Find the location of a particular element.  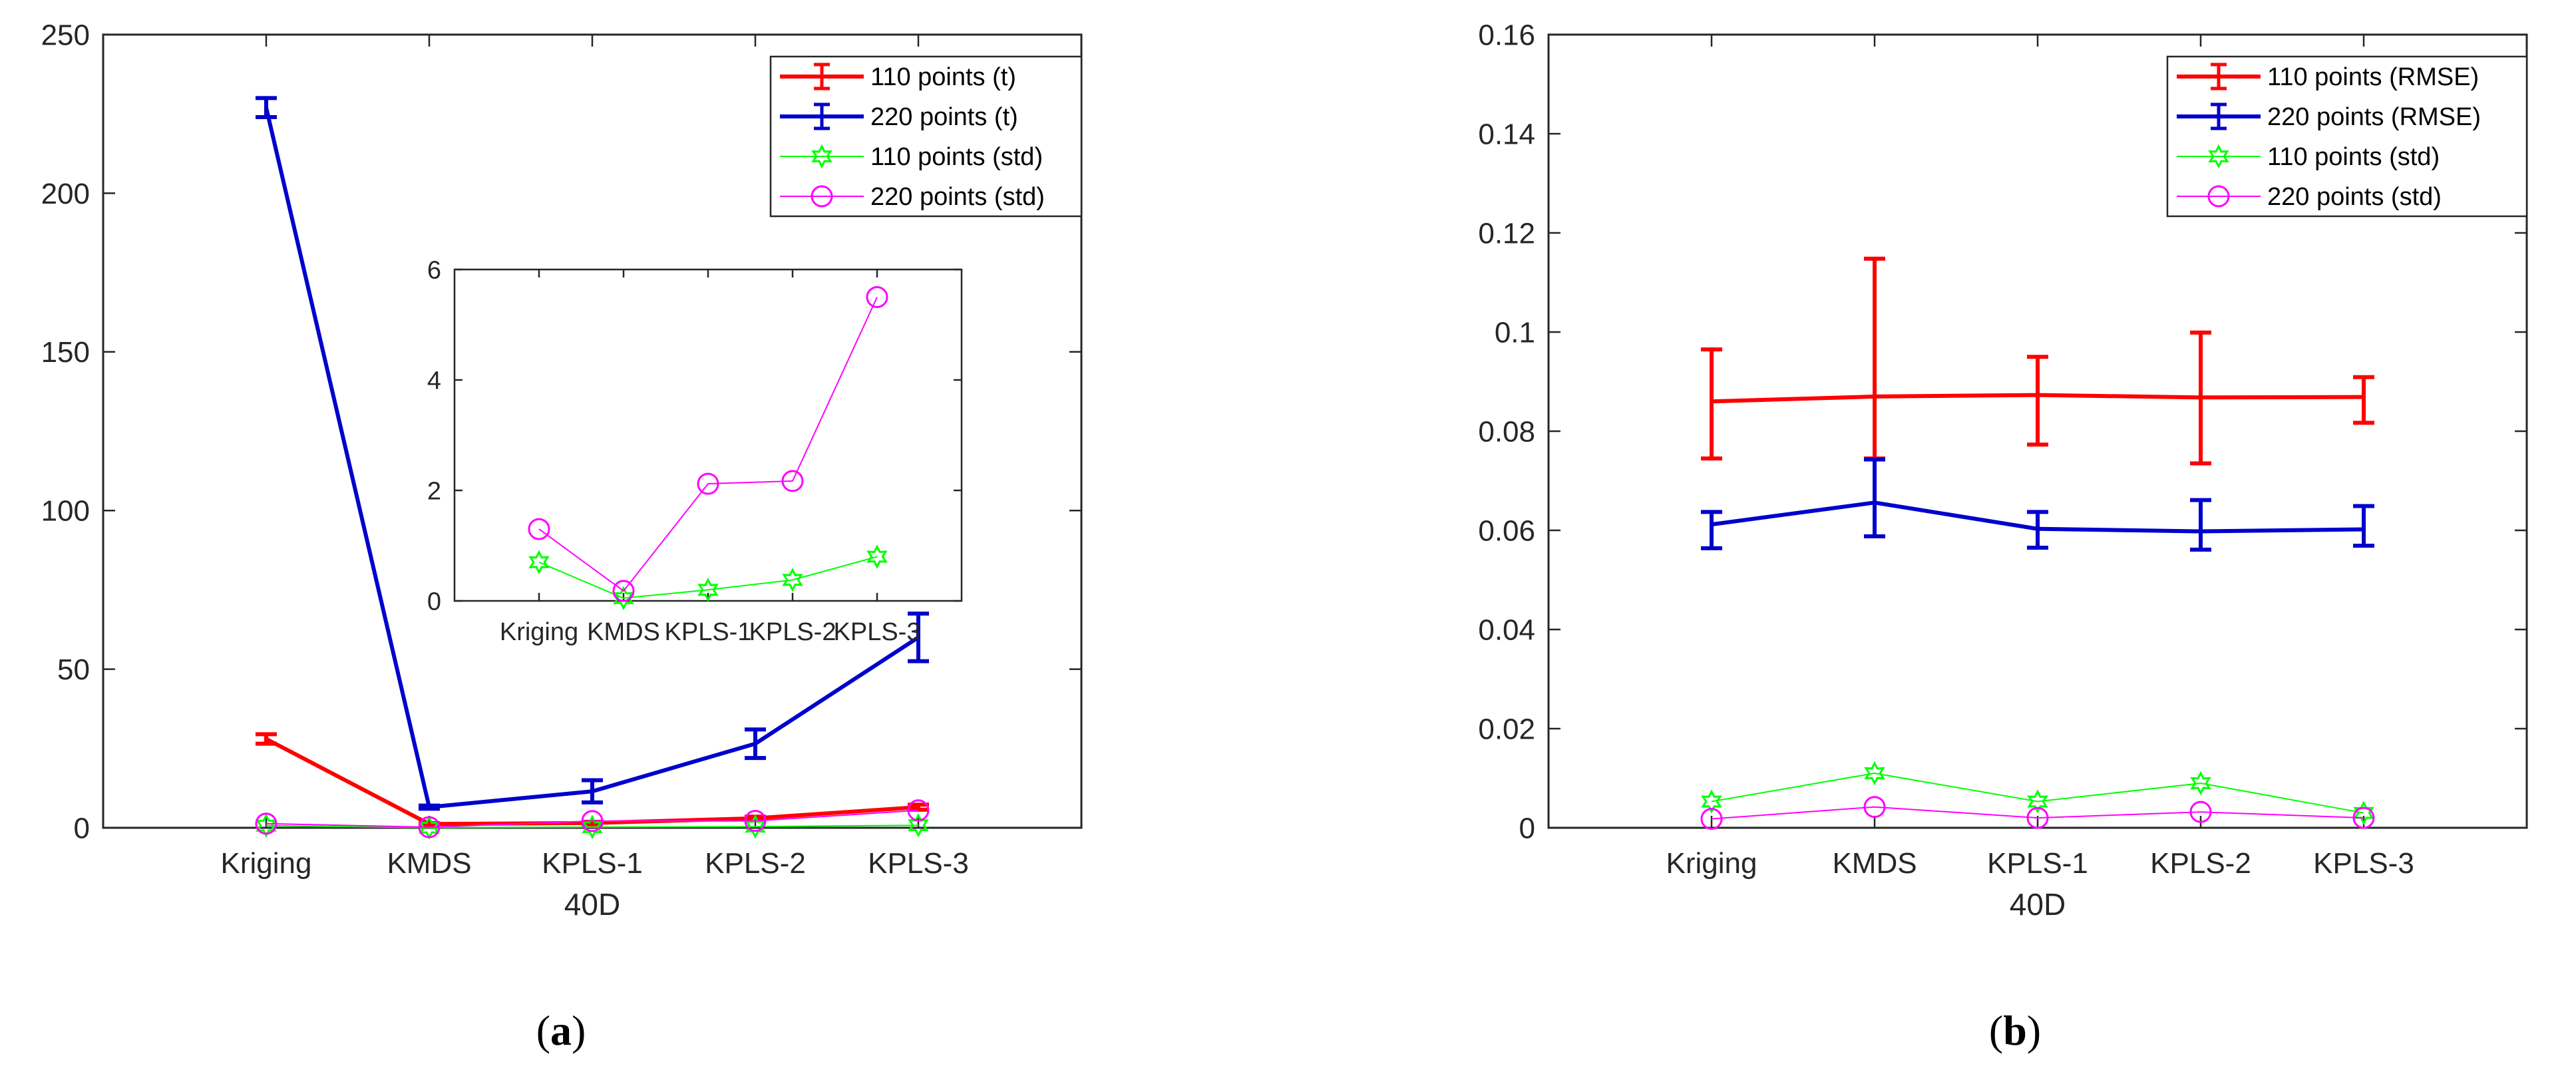

legend-label: 110 points (t) is located at coordinates (943, 77).